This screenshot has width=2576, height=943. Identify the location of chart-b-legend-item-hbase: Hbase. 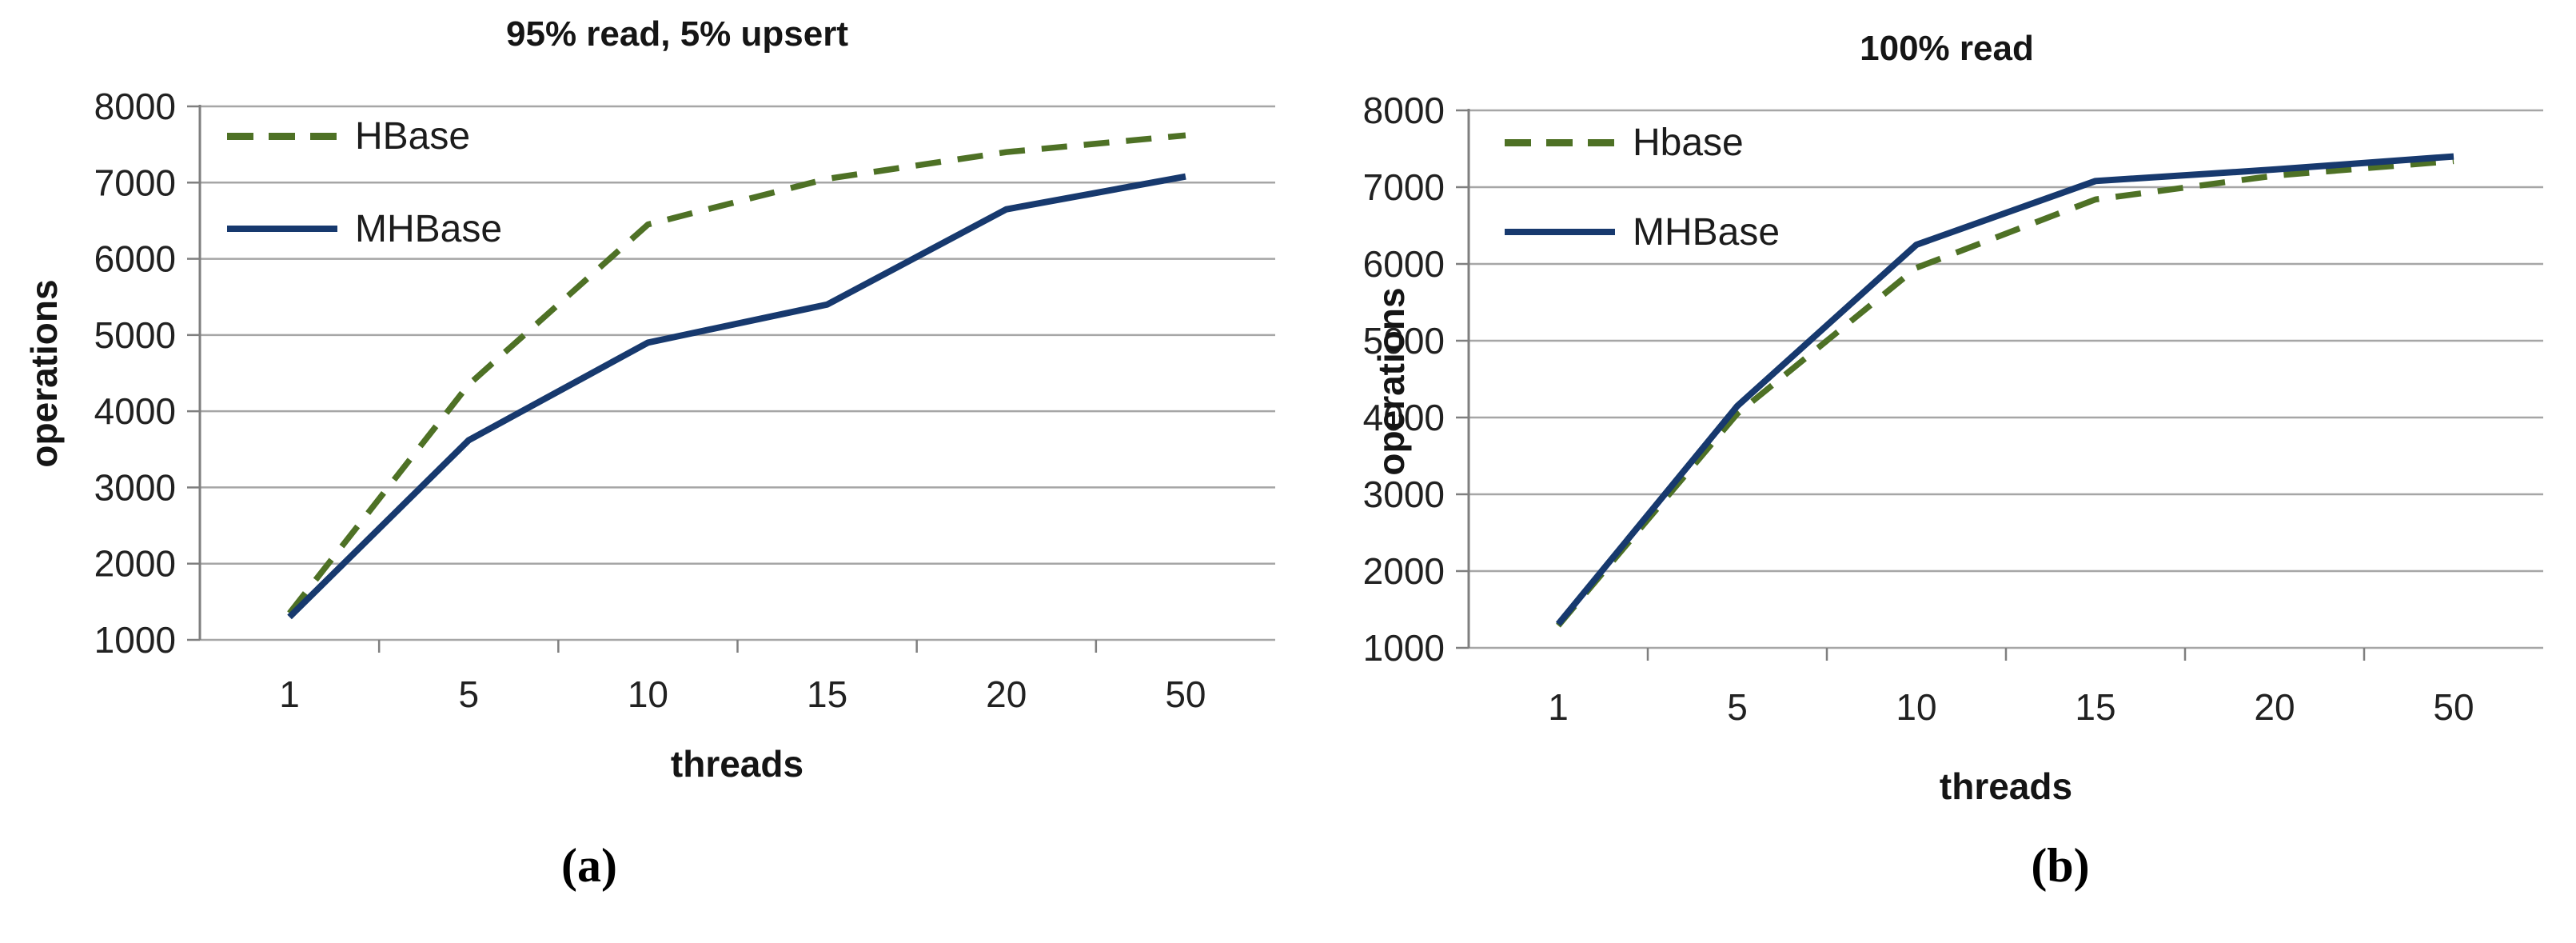
(1625, 142).